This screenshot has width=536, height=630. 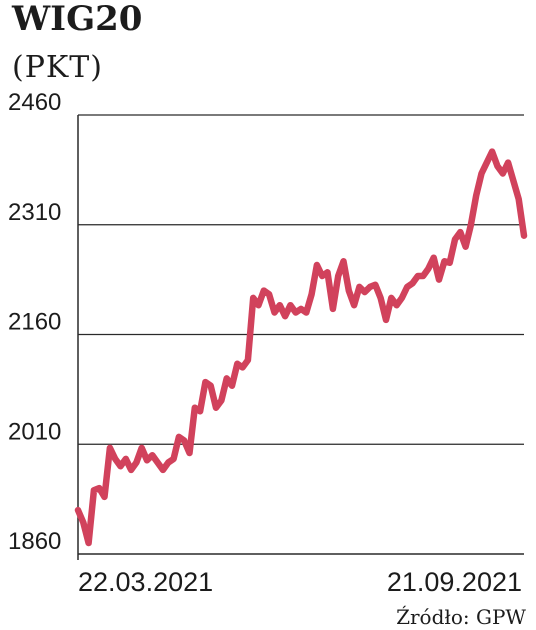 What do you see at coordinates (454, 582) in the screenshot?
I see `x-end-label: 21.09.2021` at bounding box center [454, 582].